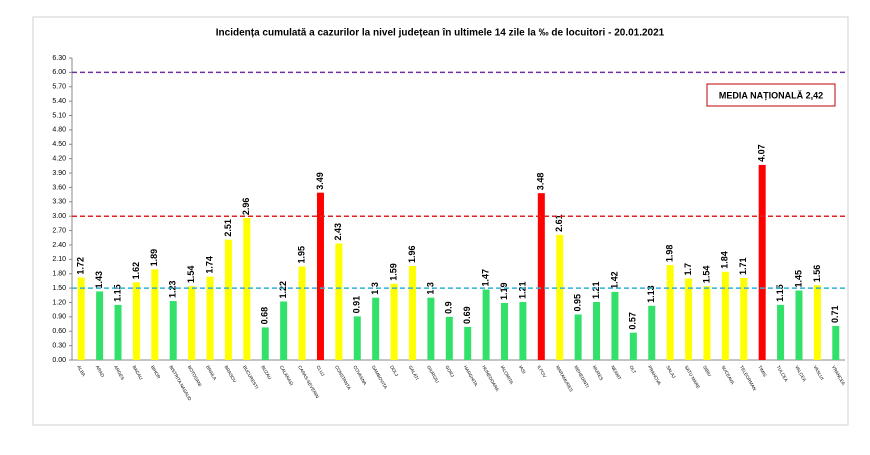 This screenshot has height=455, width=870. Describe the element at coordinates (100, 372) in the screenshot. I see `x-tick-label: ARAD` at that location.